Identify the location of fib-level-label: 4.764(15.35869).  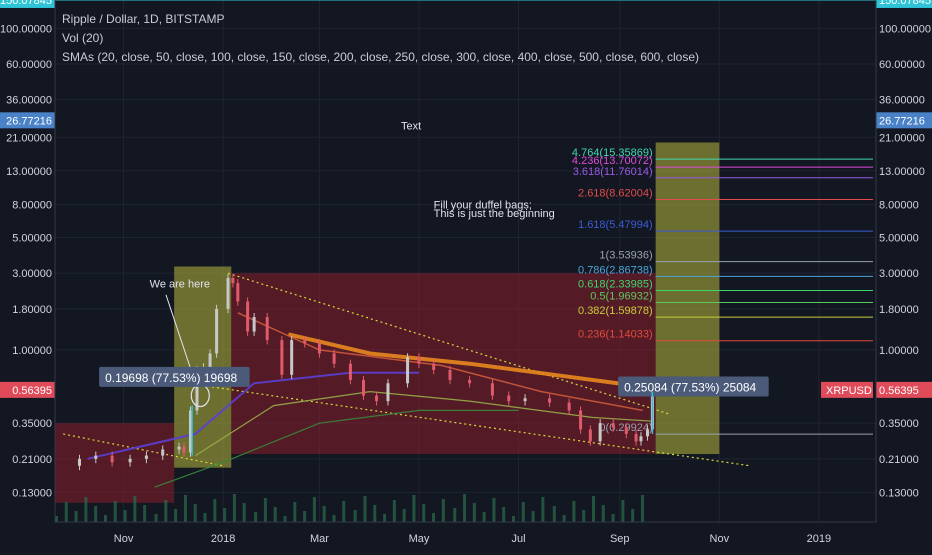
(612, 153).